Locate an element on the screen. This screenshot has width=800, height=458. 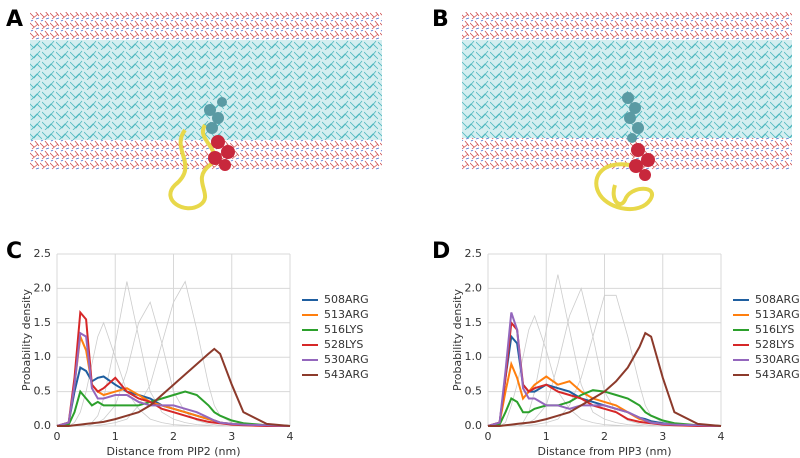
x-axis-label: Distance from PIP2 (nm) is located at coordinates (174, 451).